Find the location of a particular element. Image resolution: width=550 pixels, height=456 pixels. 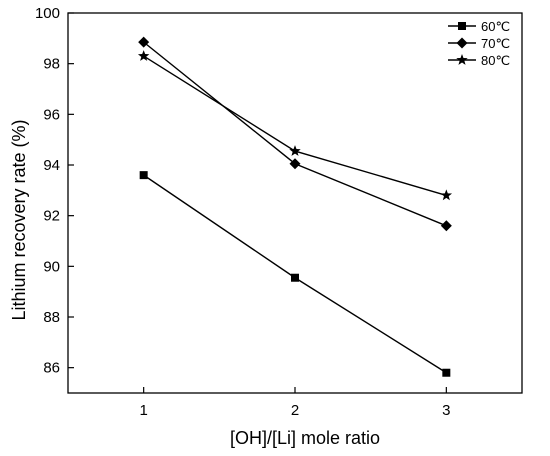

x-tick-label: 2 is located at coordinates (295, 410).